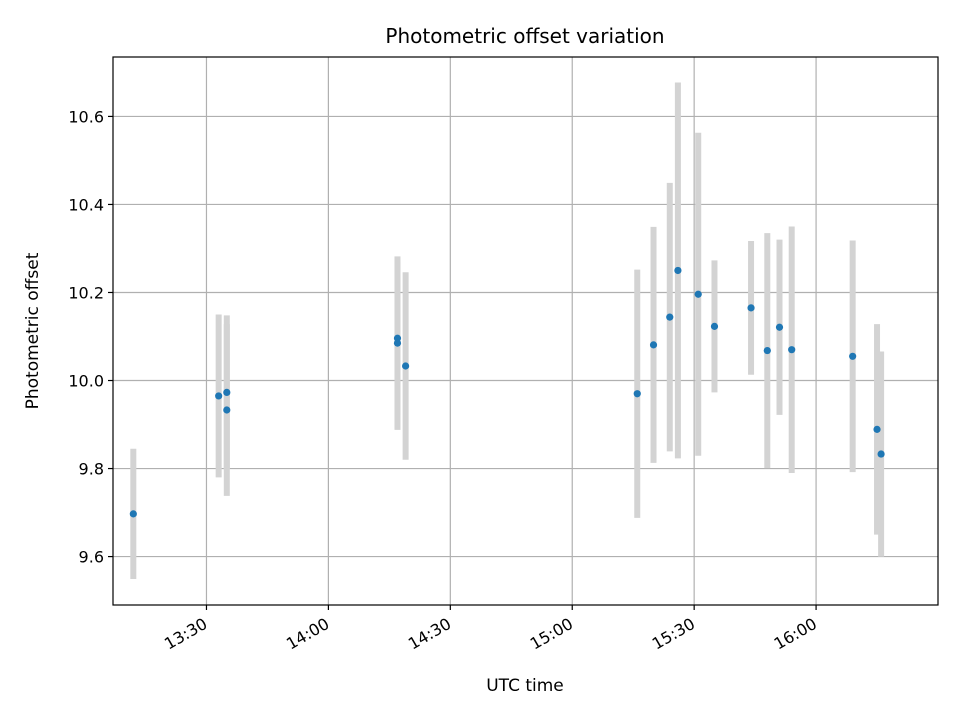 The height and width of the screenshot is (720, 960). Describe the element at coordinates (86, 381) in the screenshot. I see `y-tick-label: 10.0` at that location.